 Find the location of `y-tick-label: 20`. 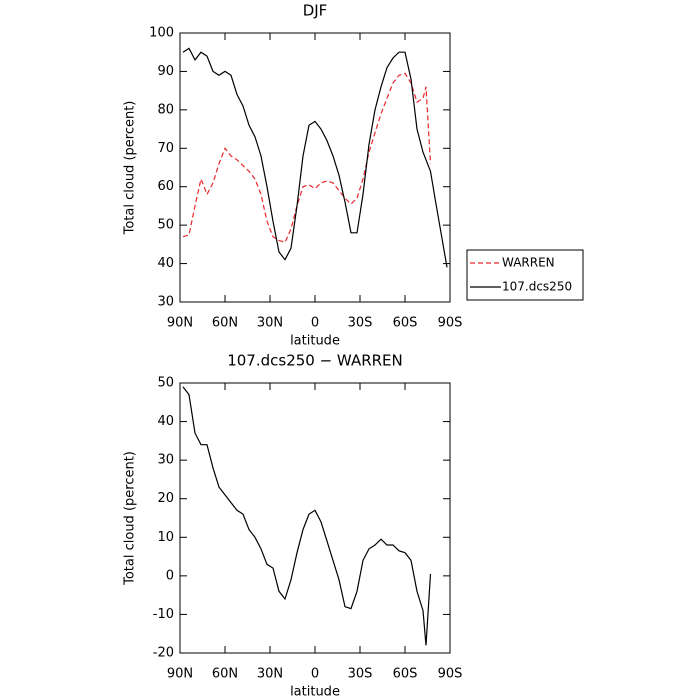

y-tick-label: 20 is located at coordinates (165, 498).